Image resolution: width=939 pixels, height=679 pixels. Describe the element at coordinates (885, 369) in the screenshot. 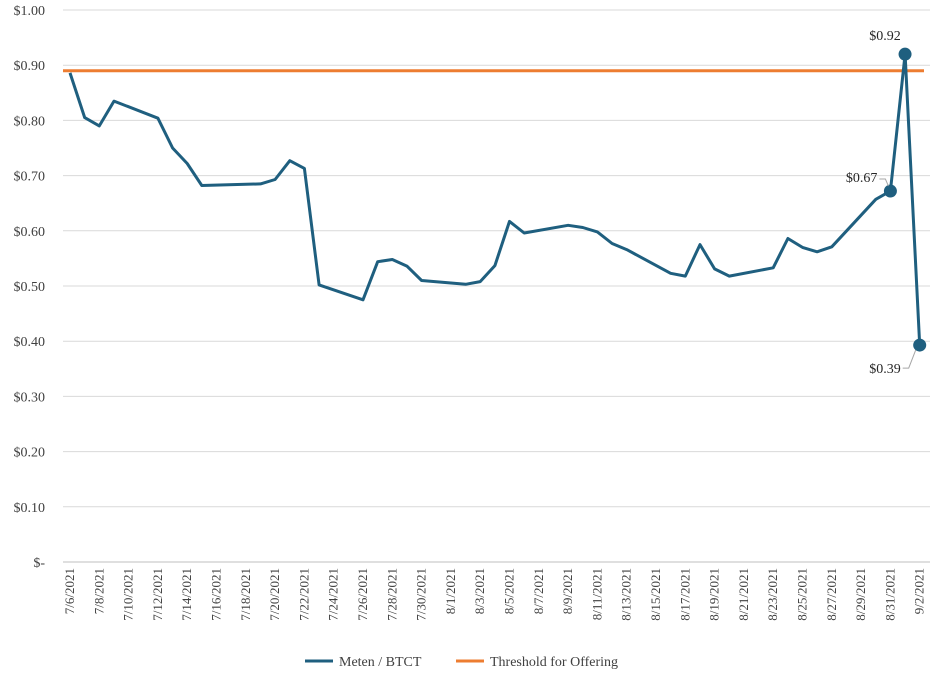

I see `data-label: $0.39` at that location.